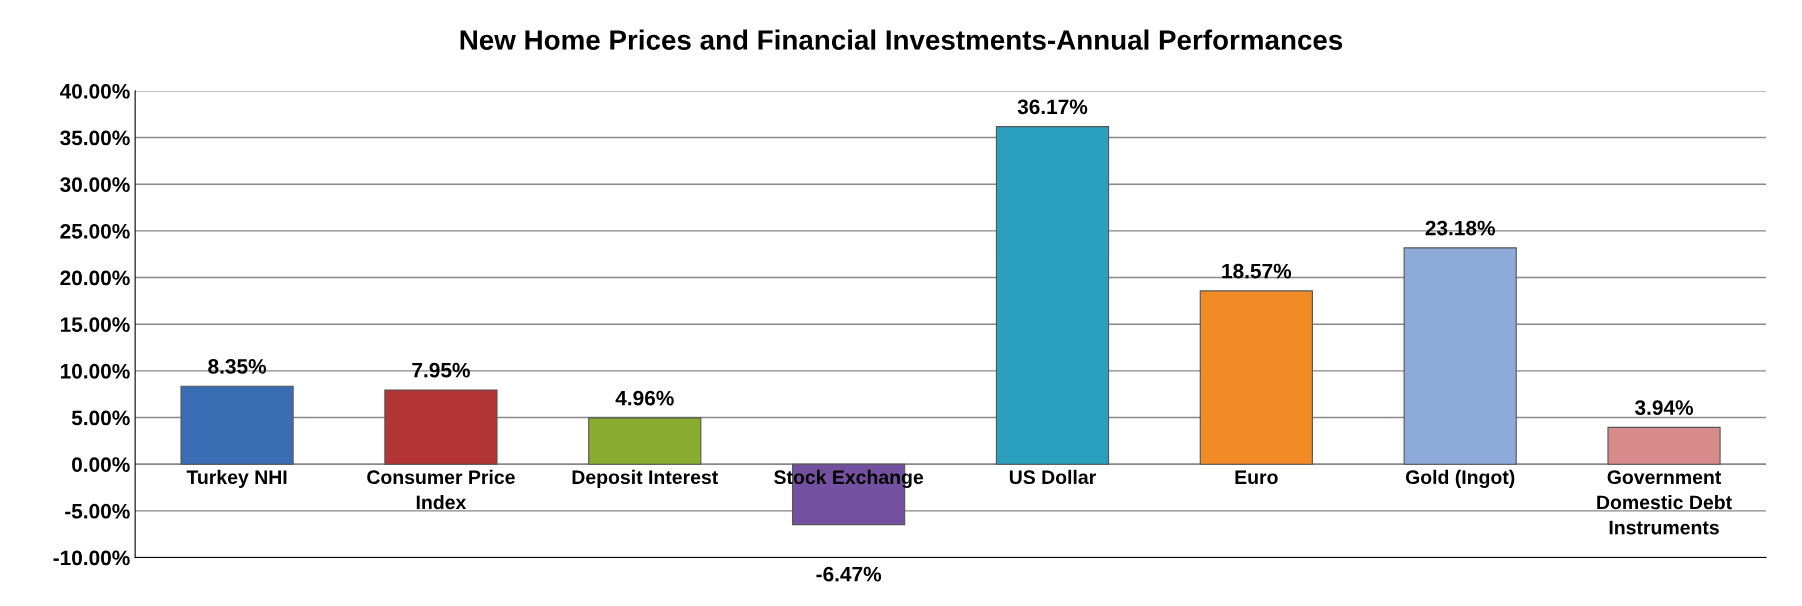  What do you see at coordinates (901, 39) in the screenshot?
I see `chart-title: New Home Prices and Financial Investments-Annual Performances` at bounding box center [901, 39].